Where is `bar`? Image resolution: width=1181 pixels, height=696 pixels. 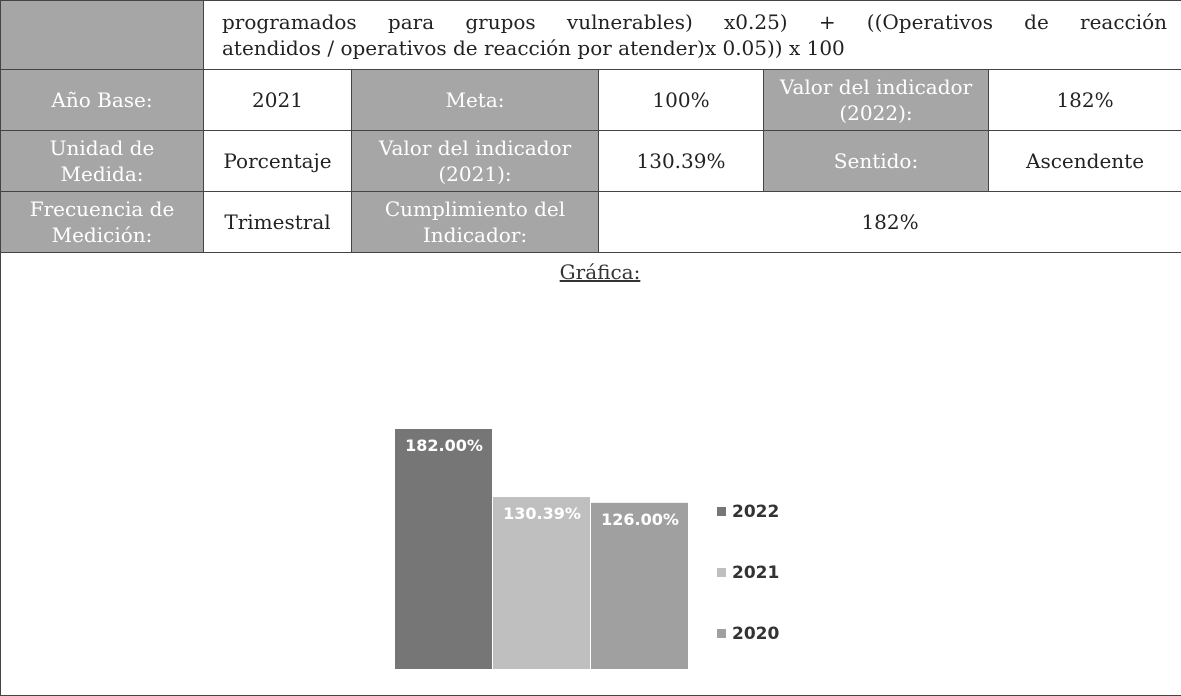
bar is located at coordinates (443, 549).